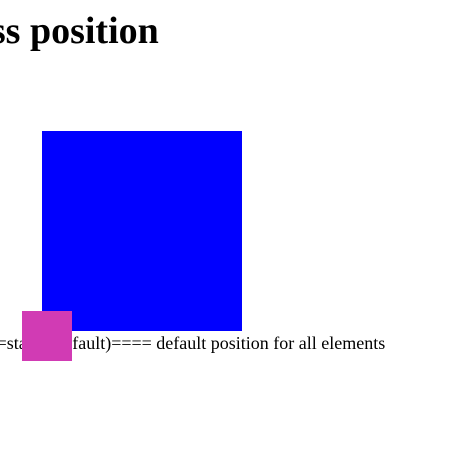 This screenshot has height=462, width=476. What do you see at coordinates (79, 31) in the screenshot?
I see `page-heading: css position` at bounding box center [79, 31].